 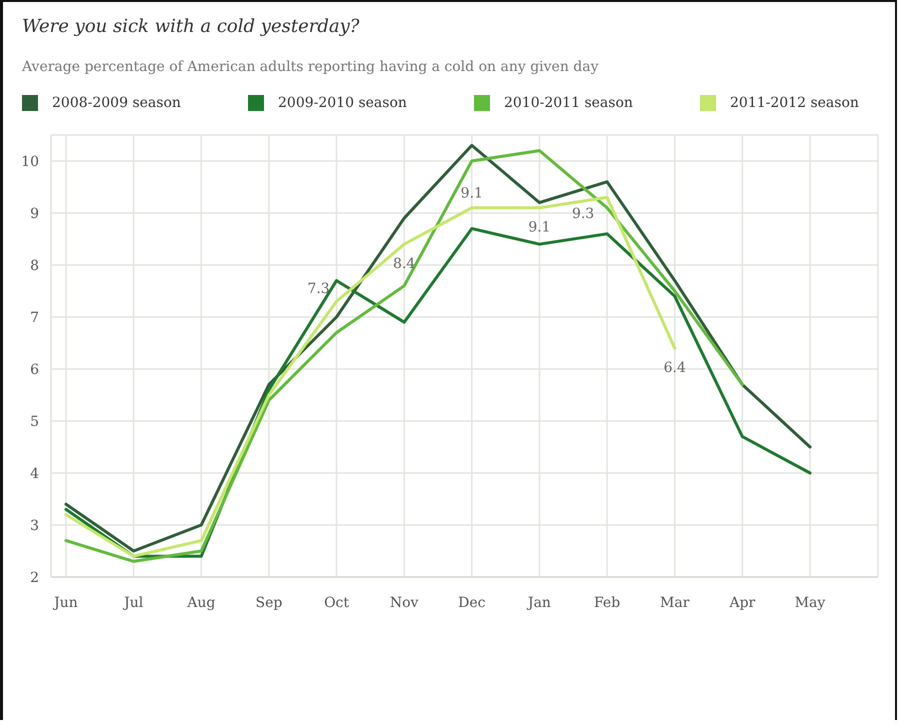 I want to click on y-tick-label: 6, so click(x=35, y=370).